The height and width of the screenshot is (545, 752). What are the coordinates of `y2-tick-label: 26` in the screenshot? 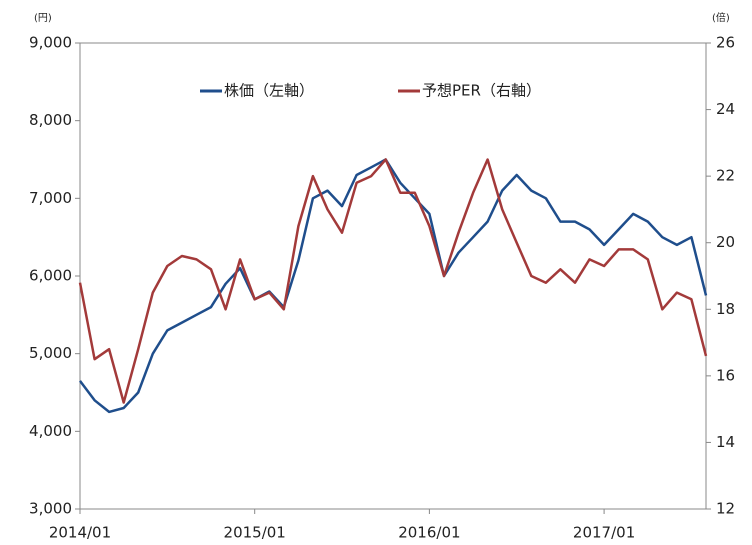 It's located at (725, 43).